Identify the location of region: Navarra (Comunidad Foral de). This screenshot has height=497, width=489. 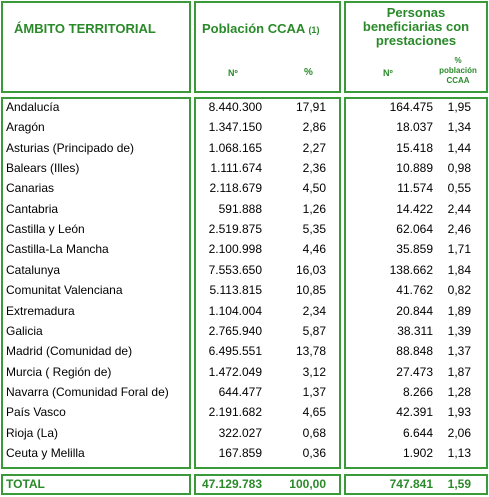
(87, 391).